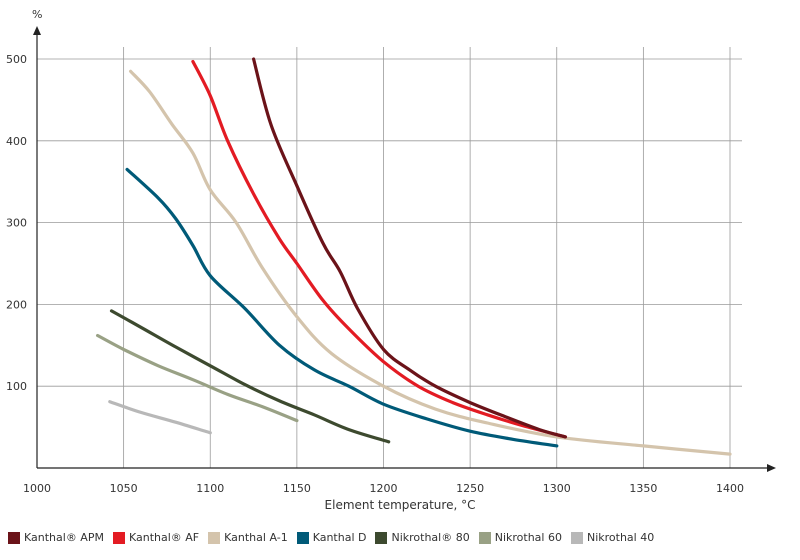  Describe the element at coordinates (210, 488) in the screenshot. I see `x-tick-label: 1100` at that location.